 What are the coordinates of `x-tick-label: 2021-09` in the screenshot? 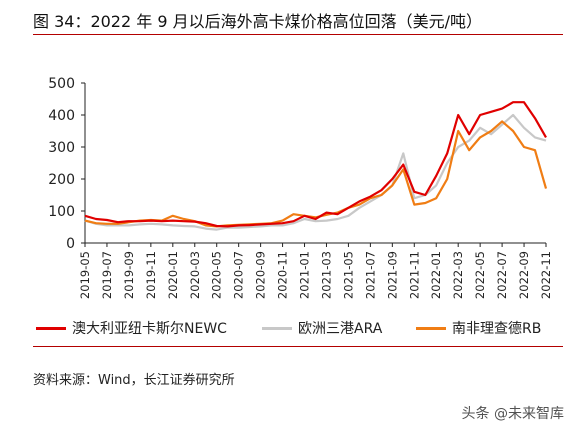 It's located at (392, 275).